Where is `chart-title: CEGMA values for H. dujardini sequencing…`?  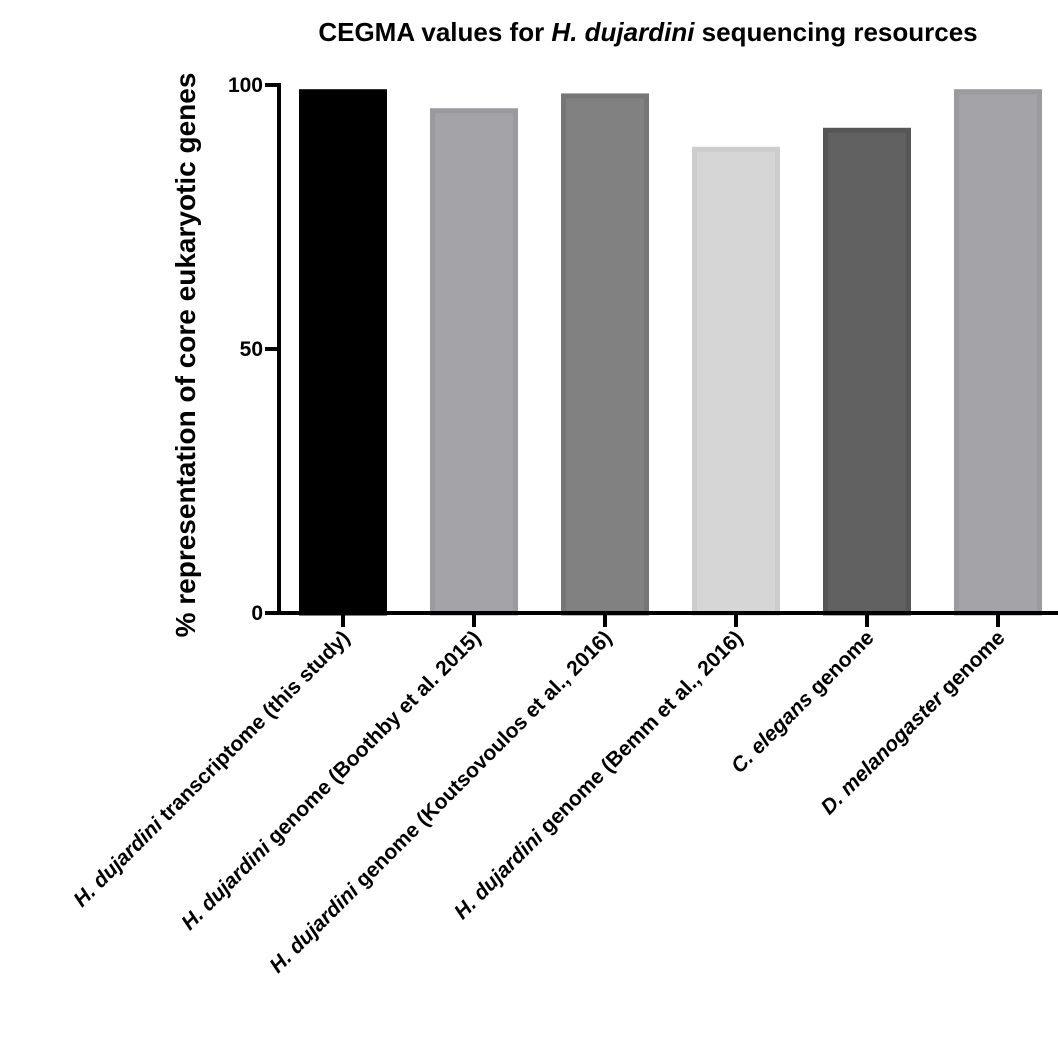 chart-title: CEGMA values for H. dujardini sequencing… is located at coordinates (647, 32).